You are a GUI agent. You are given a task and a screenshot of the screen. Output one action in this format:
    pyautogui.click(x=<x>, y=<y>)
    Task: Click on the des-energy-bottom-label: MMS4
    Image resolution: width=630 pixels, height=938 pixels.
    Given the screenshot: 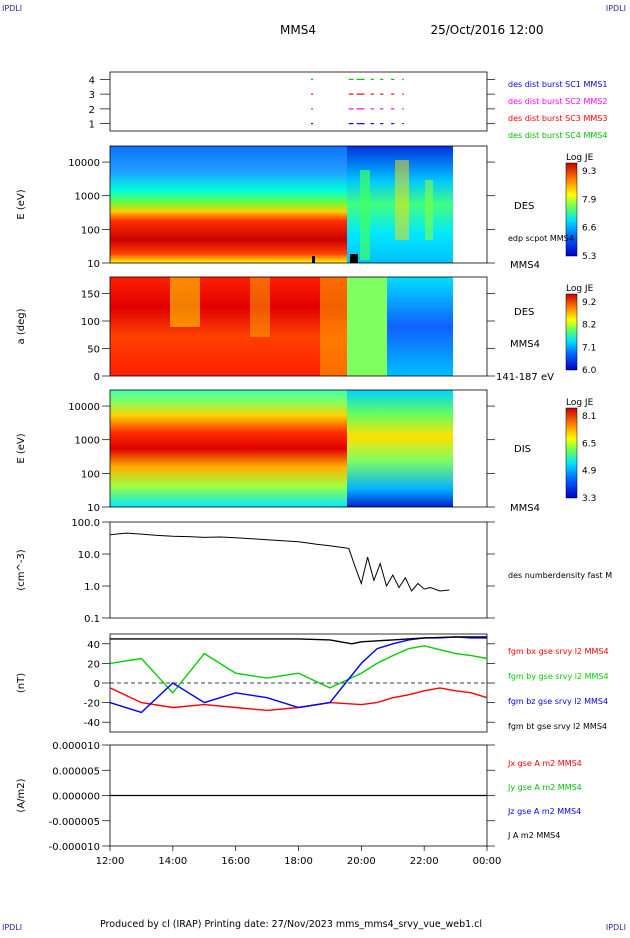 What is the action you would take?
    pyautogui.click(x=525, y=265)
    